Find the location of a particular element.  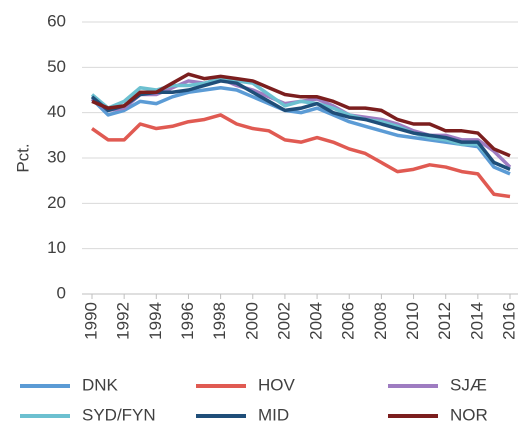

x-tick-label: 2006 is located at coordinates (348, 321).